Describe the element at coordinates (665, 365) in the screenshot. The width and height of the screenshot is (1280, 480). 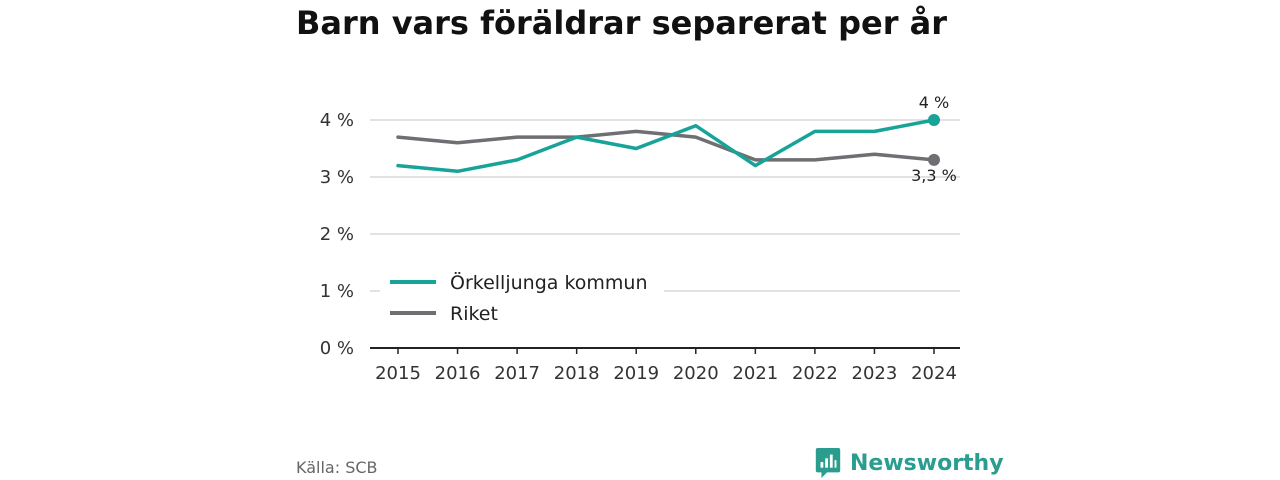
I see `x-axis: 2015 2016 2017 2018 2019 2020 2021 2022 2023 2024` at that location.